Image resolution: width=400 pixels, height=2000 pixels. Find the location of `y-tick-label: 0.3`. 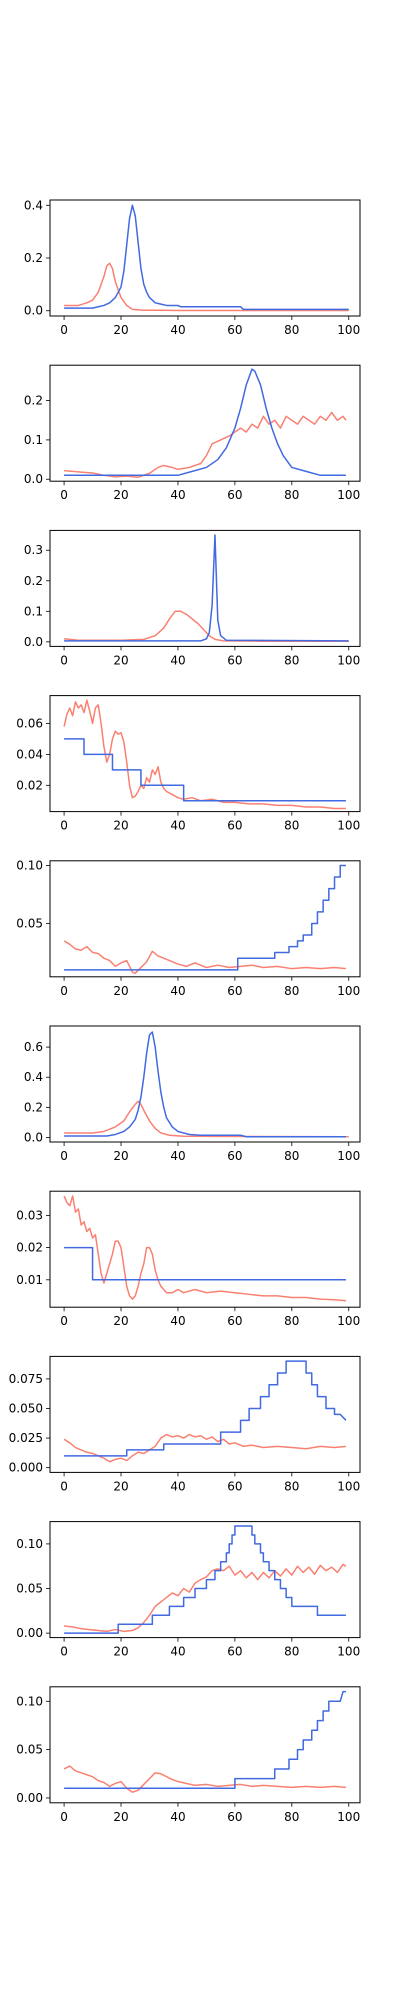

y-tick-label: 0.3 is located at coordinates (33, 550).